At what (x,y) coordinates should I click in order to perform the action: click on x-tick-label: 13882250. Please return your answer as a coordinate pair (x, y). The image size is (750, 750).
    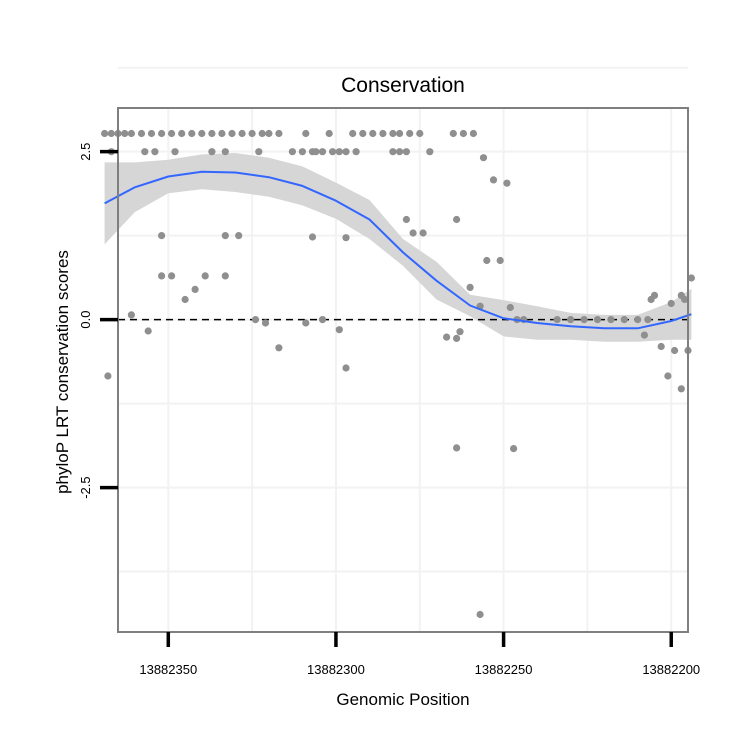
    Looking at the image, I should click on (504, 669).